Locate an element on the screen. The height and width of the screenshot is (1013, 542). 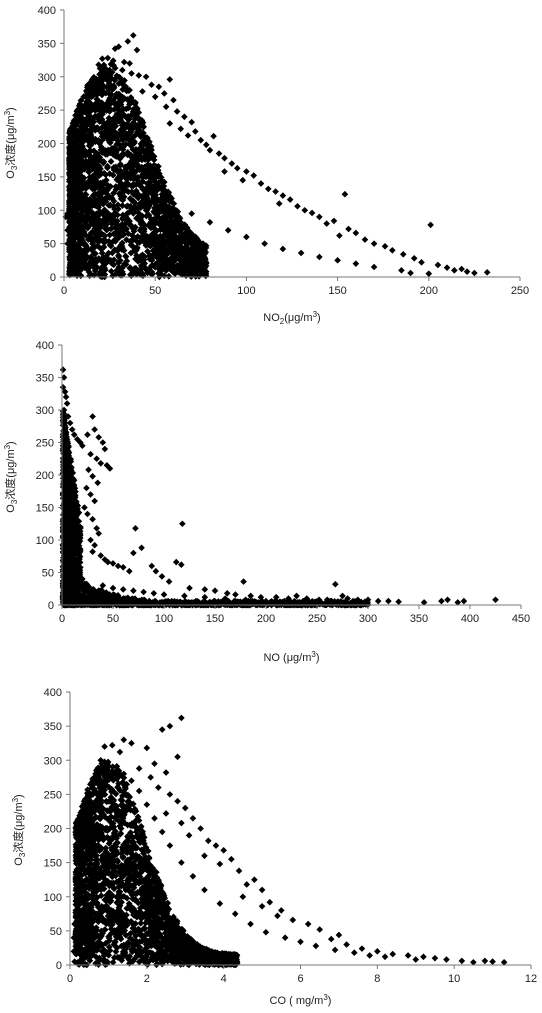
x-tick-label: 50 is located at coordinates (155, 291).